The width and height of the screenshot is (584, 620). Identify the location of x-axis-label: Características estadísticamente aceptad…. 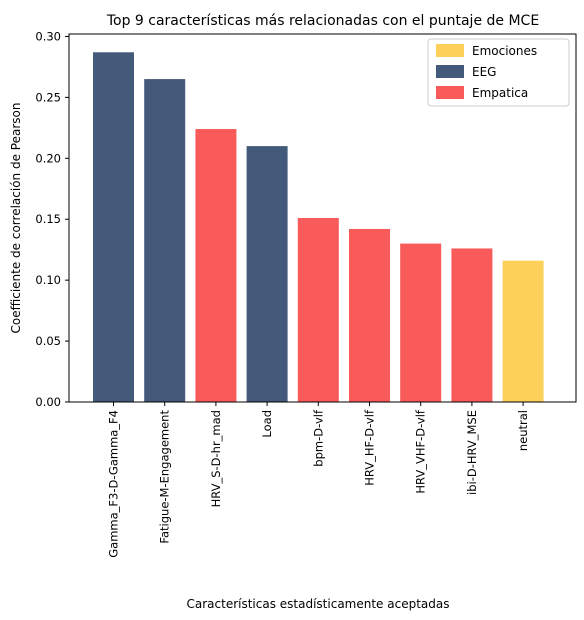
(318, 604).